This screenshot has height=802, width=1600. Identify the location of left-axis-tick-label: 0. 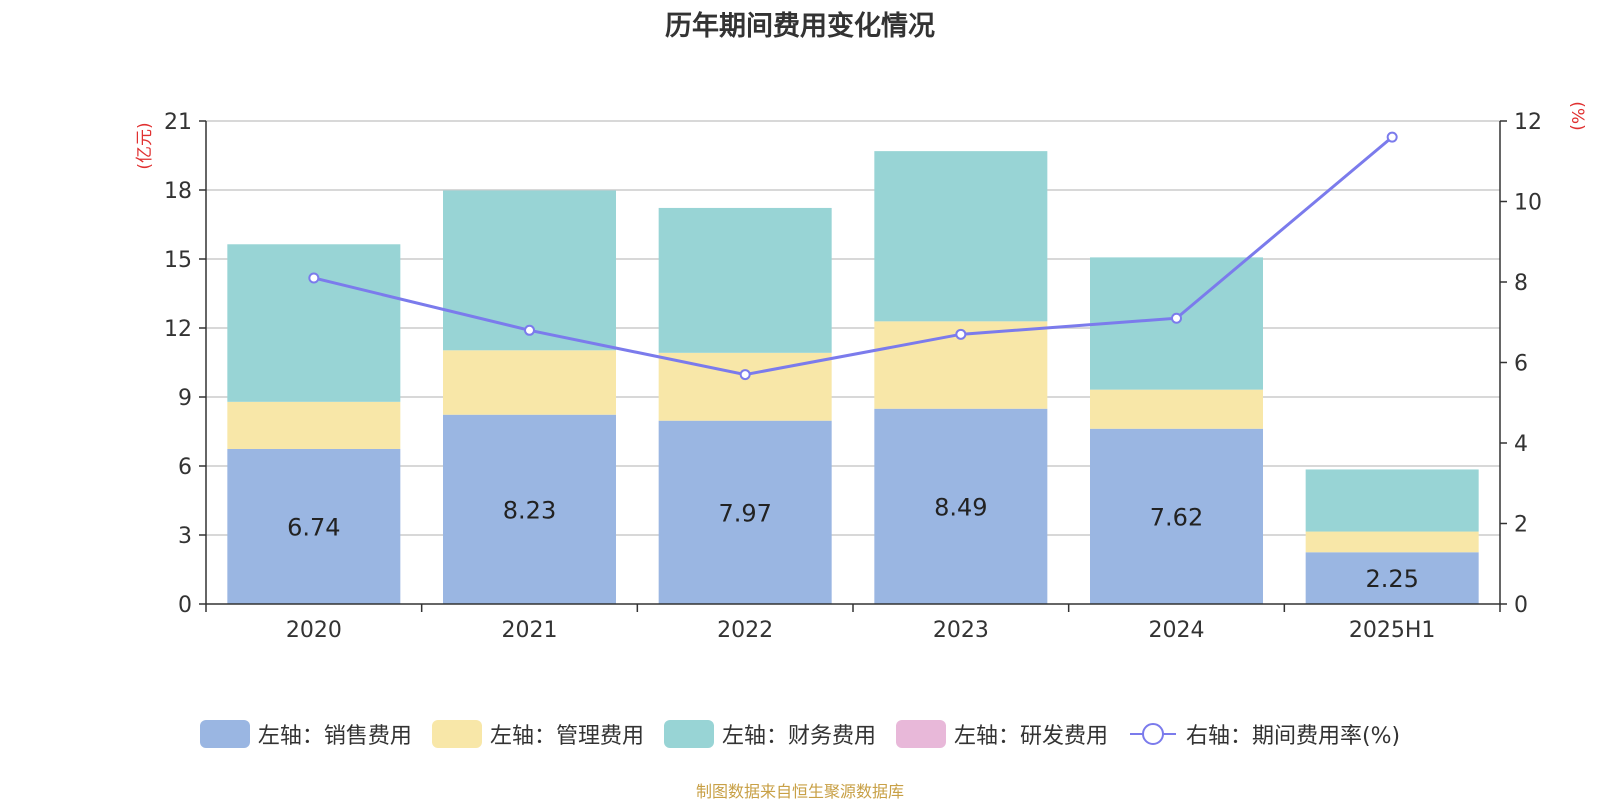
(185, 605).